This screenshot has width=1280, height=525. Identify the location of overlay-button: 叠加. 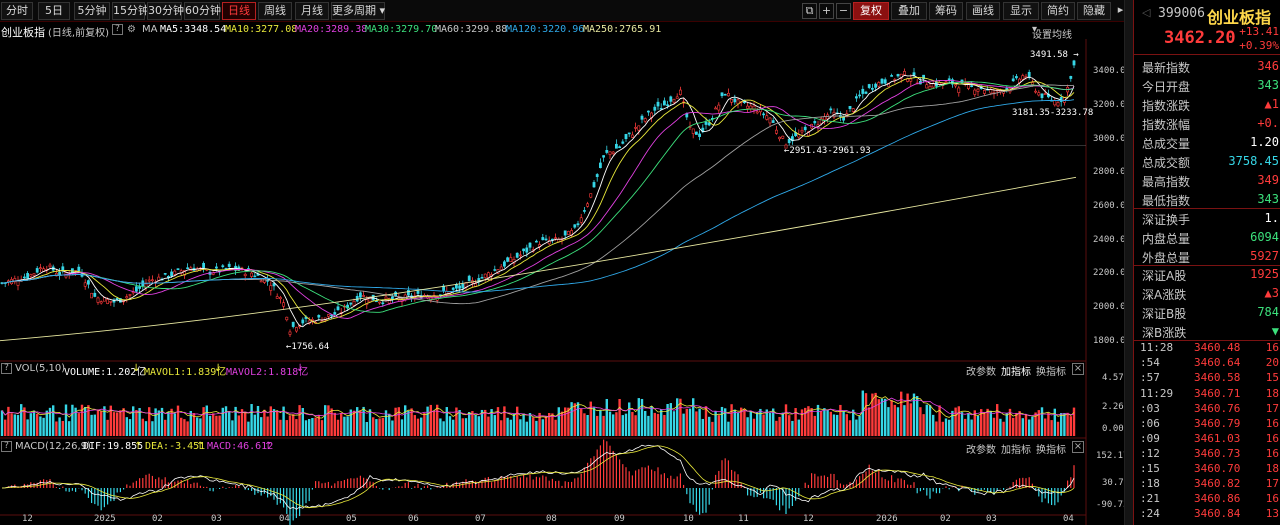
(909, 11).